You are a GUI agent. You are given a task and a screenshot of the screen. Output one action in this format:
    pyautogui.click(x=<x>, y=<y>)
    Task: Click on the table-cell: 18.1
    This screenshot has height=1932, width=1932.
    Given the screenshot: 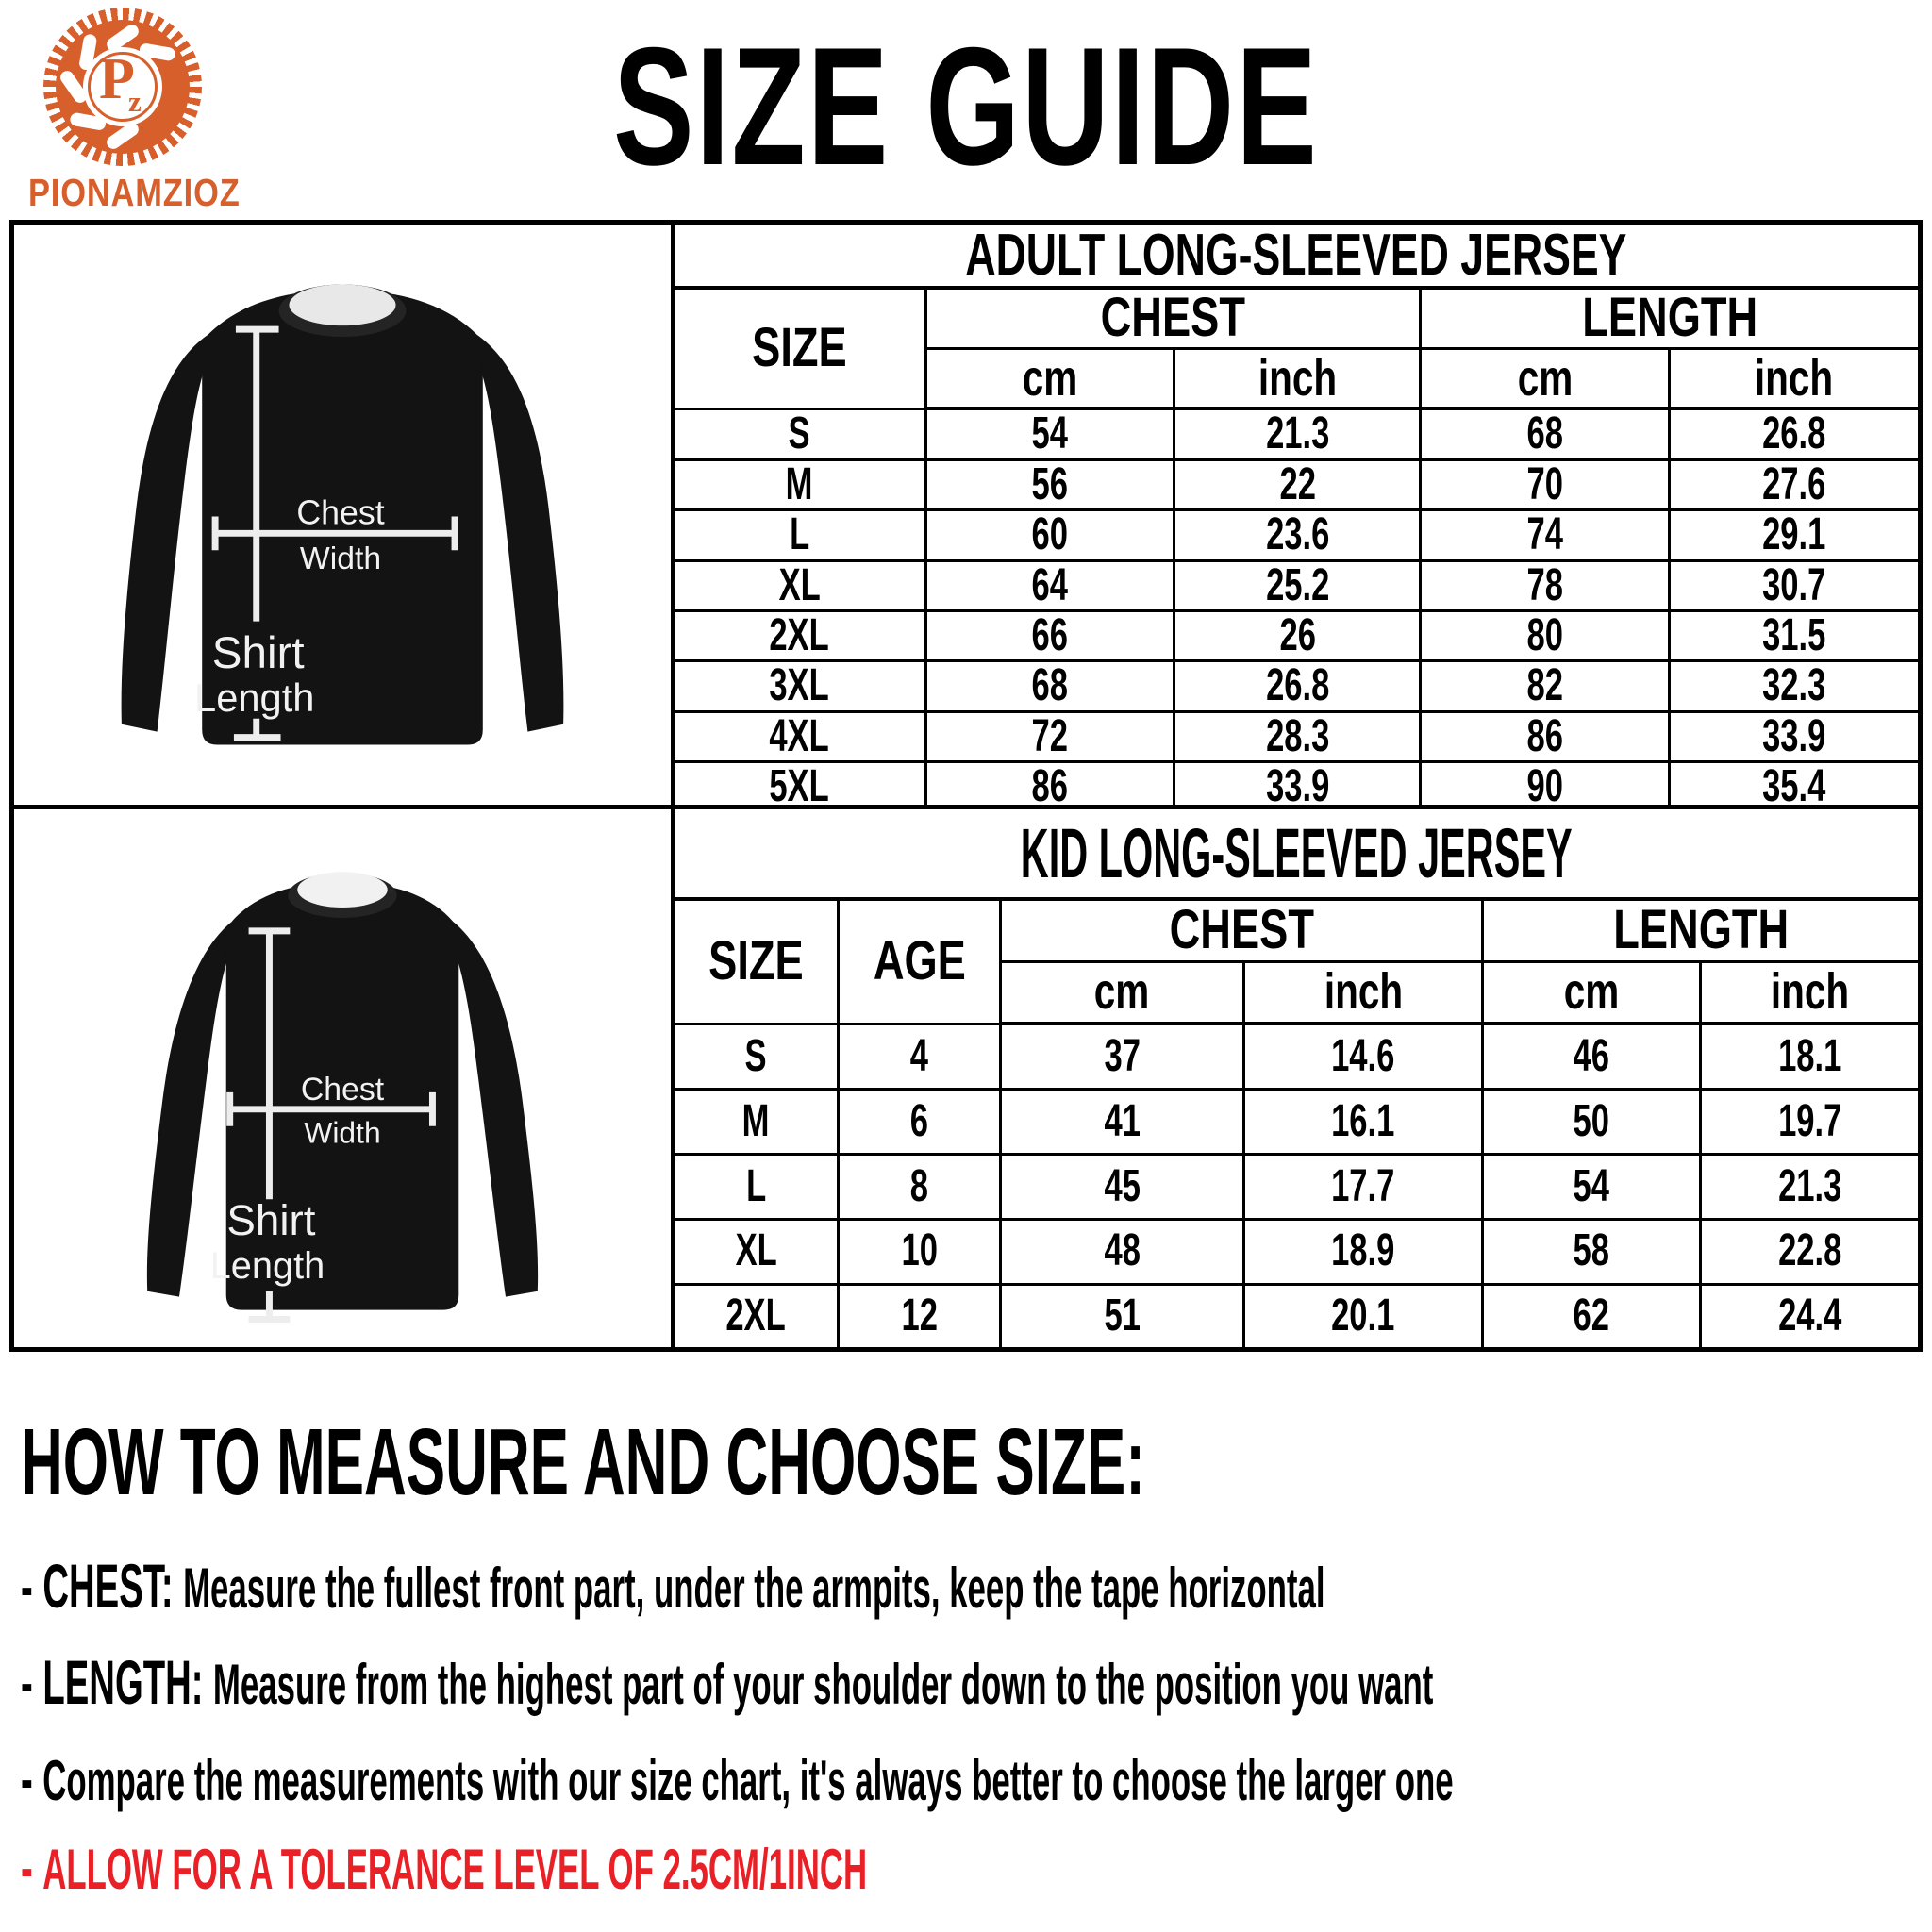 What is the action you would take?
    pyautogui.click(x=1808, y=1057)
    